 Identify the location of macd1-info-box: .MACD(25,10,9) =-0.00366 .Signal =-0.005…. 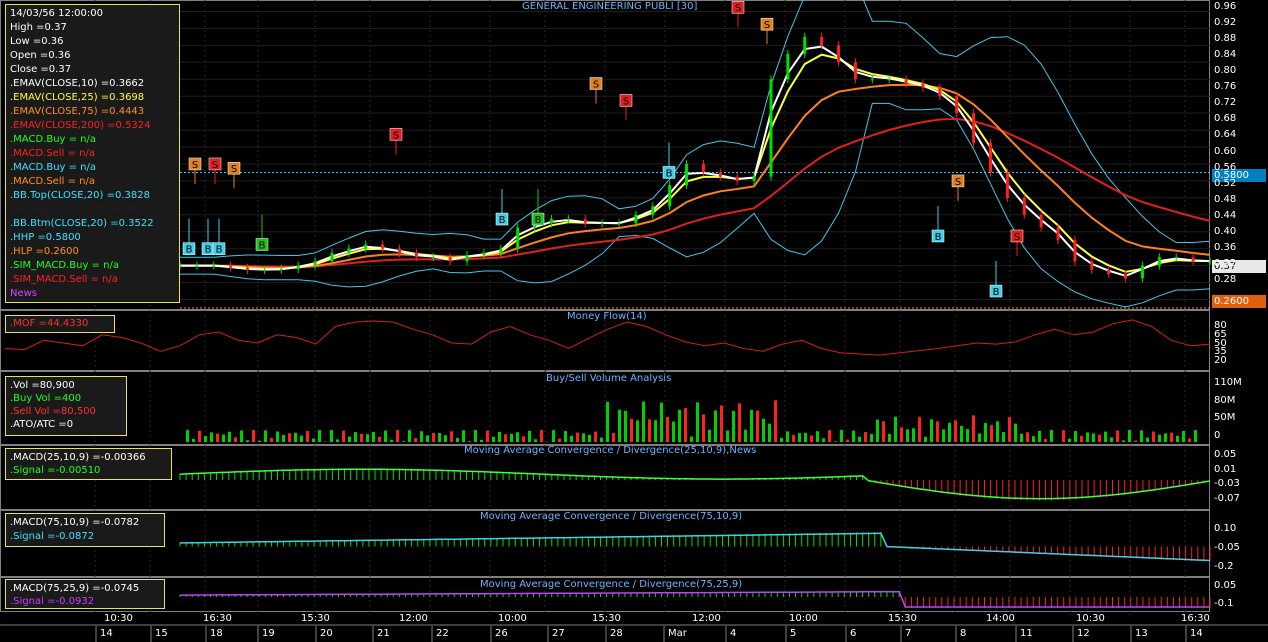
(88, 464).